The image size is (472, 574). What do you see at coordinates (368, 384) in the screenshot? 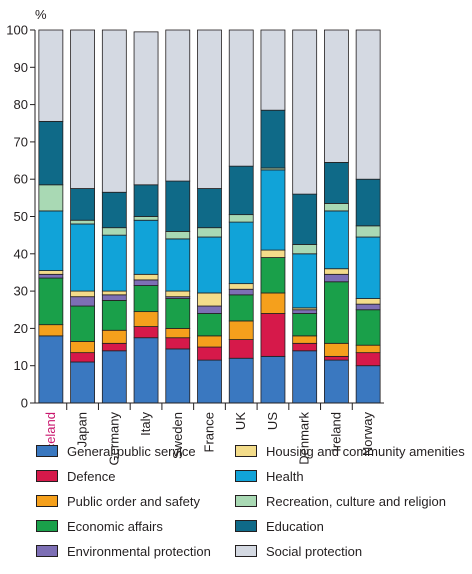
I see `bar-segment-norway-general-public-service` at bounding box center [368, 384].